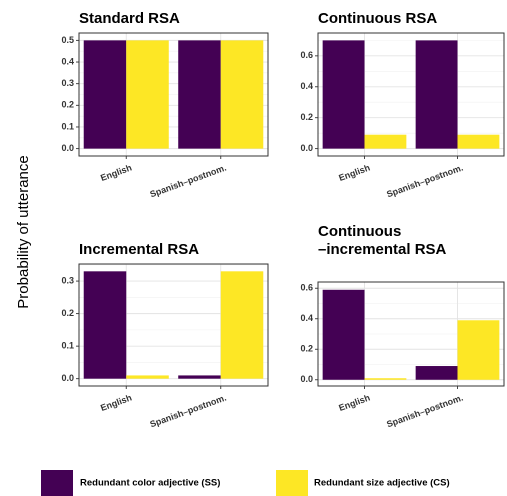 The width and height of the screenshot is (507, 496). I want to click on panel-title: Continuous RSA, so click(377, 18).